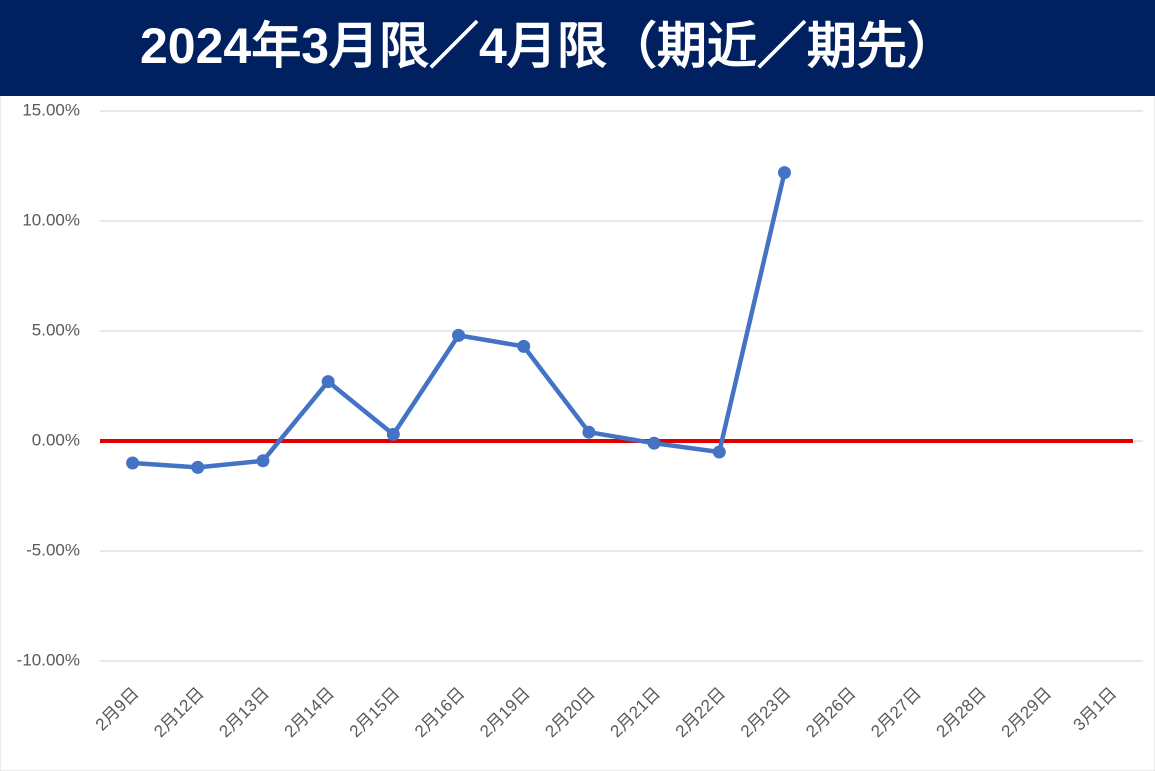 This screenshot has height=771, width=1155. I want to click on y-tick-label: 5.00%, so click(56, 329).